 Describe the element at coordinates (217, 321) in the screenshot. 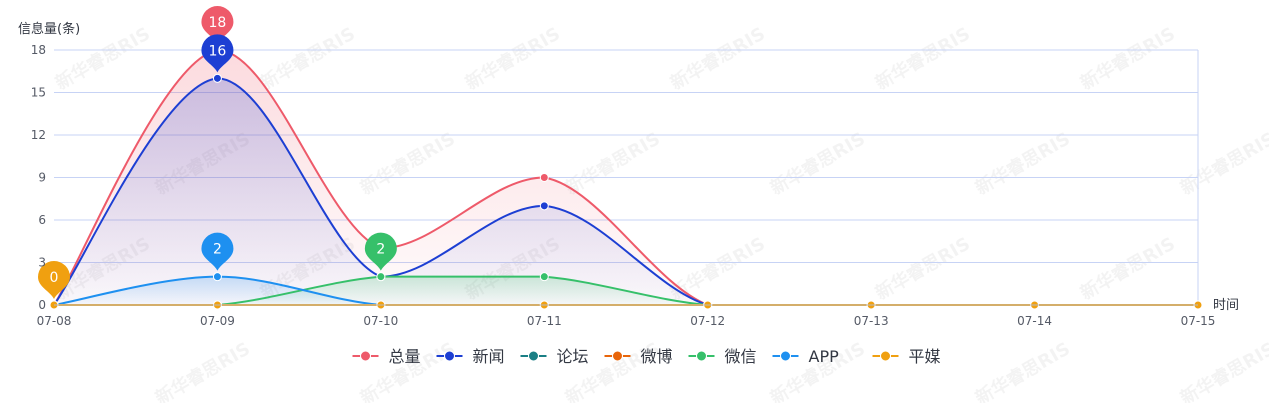

I see `x-tick-label: 07-09` at that location.